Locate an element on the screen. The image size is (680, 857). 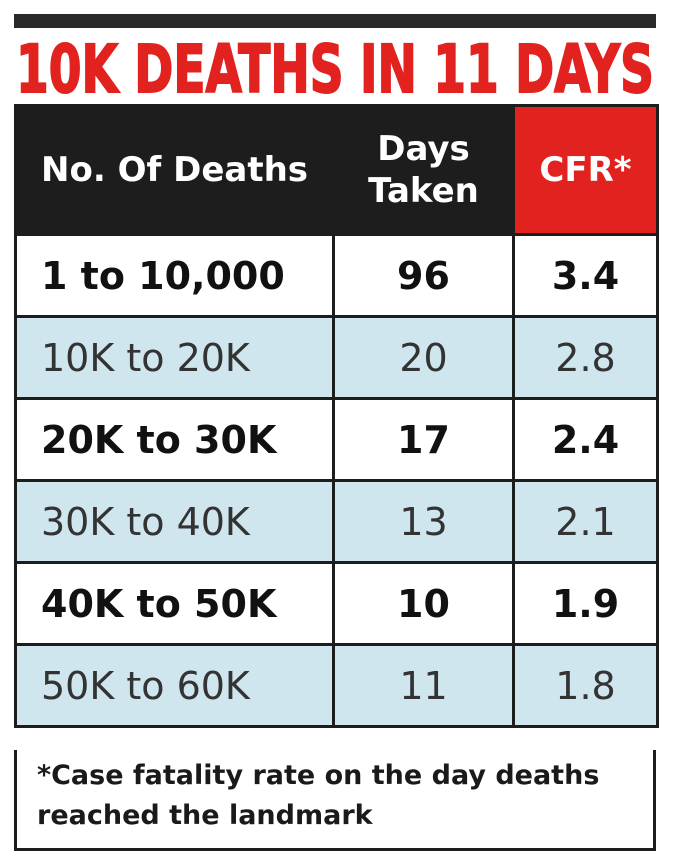
table-cell: 1 to 10,000 is located at coordinates (174, 275).